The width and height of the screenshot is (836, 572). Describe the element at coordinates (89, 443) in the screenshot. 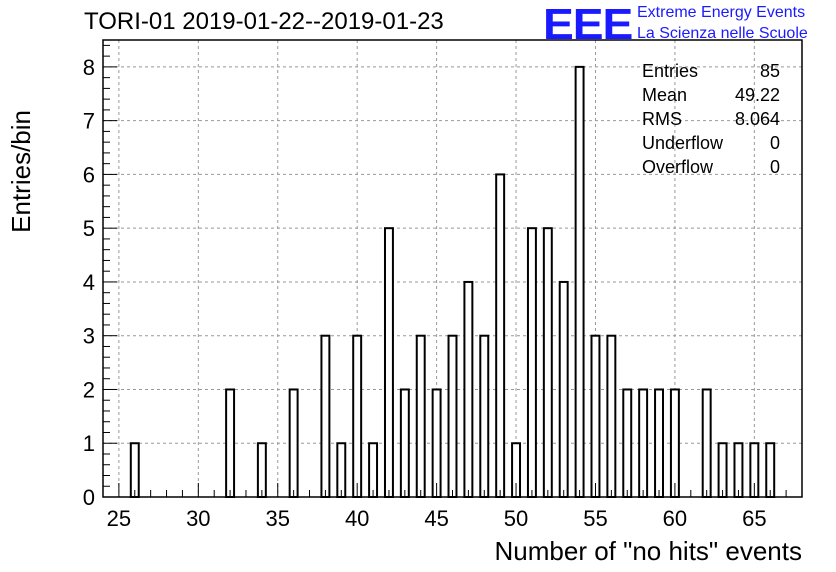

I see `y-tick-label: 1` at that location.